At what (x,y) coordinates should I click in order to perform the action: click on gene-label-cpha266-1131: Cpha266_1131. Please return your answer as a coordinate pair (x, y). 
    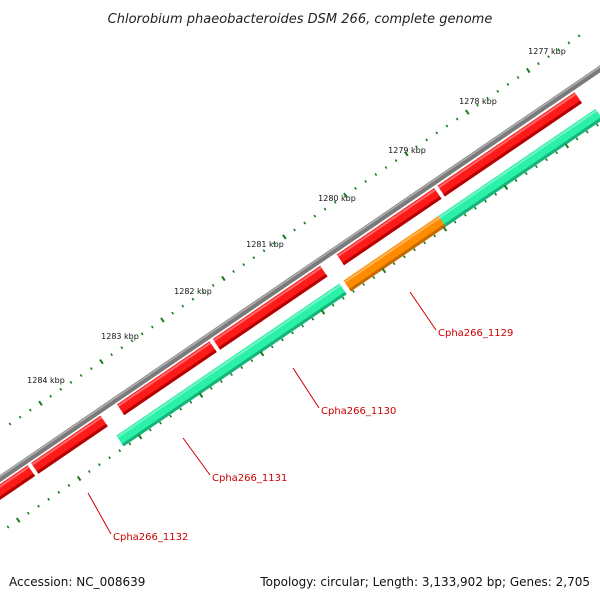
    Looking at the image, I should click on (249, 478).